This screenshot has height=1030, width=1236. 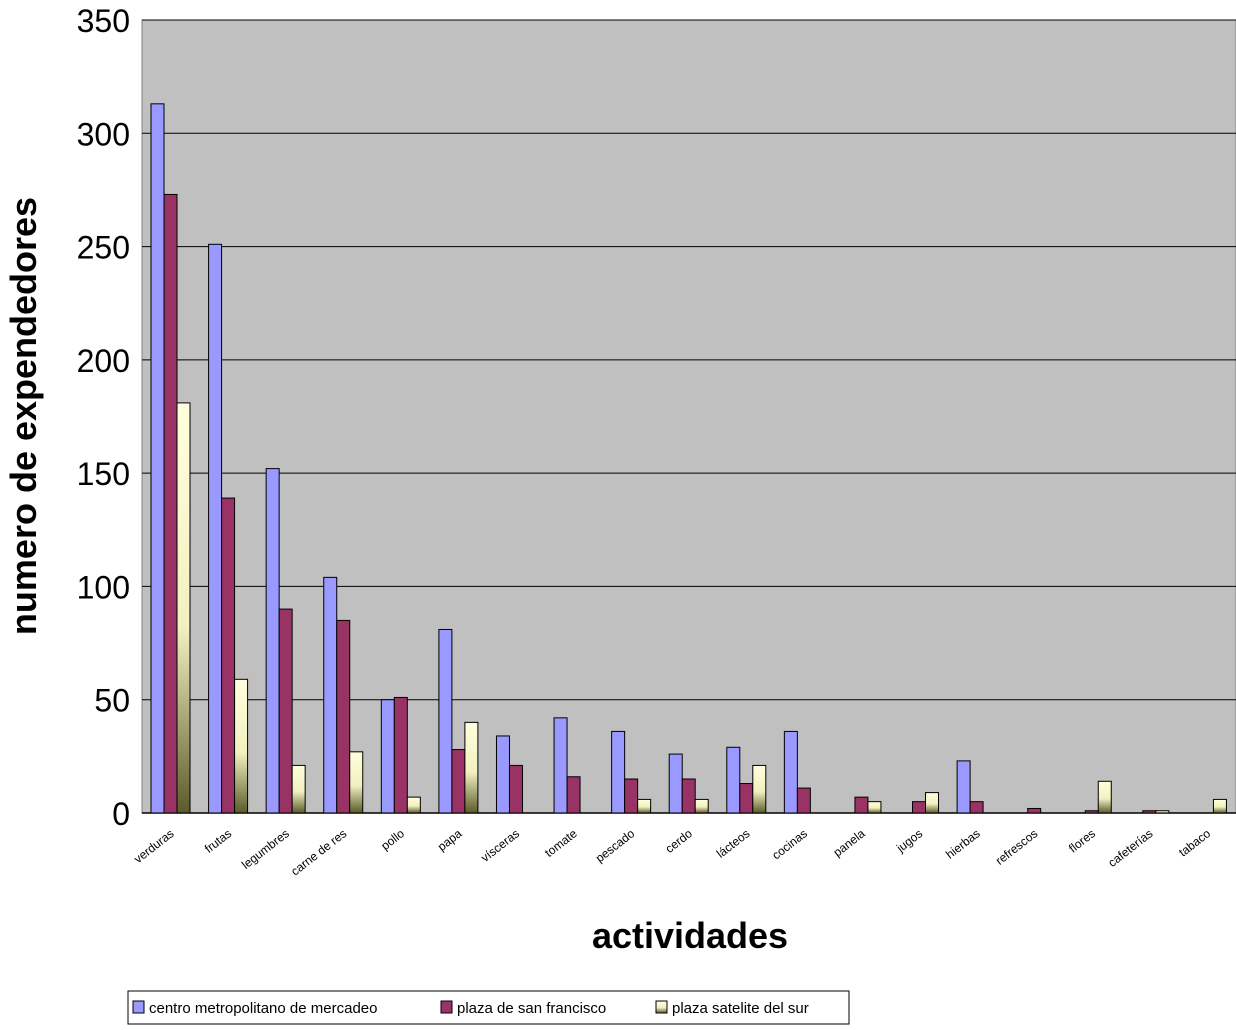 What do you see at coordinates (789, 844) in the screenshot?
I see `x-tick-label: cocinas` at bounding box center [789, 844].